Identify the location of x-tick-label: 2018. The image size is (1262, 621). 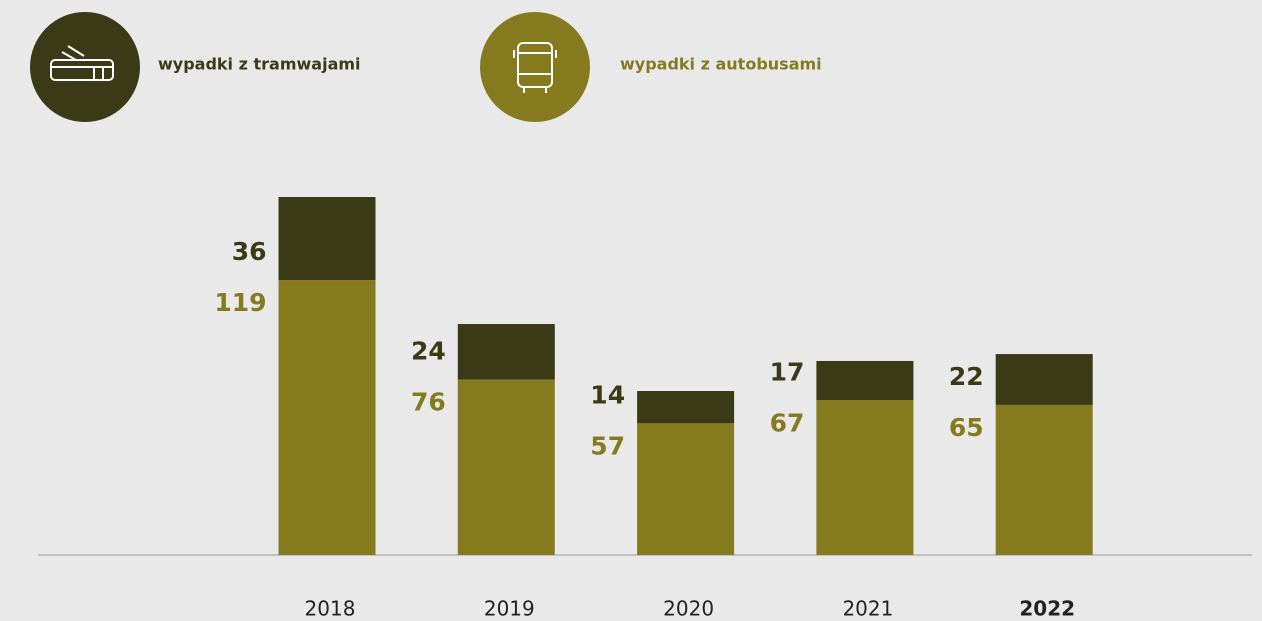
(330, 609).